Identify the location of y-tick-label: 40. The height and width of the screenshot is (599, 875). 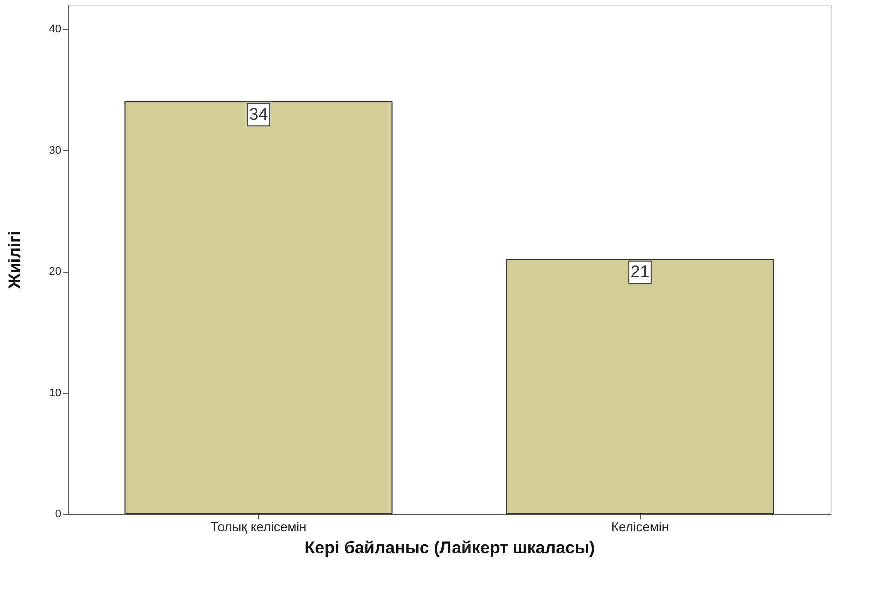
(55, 30).